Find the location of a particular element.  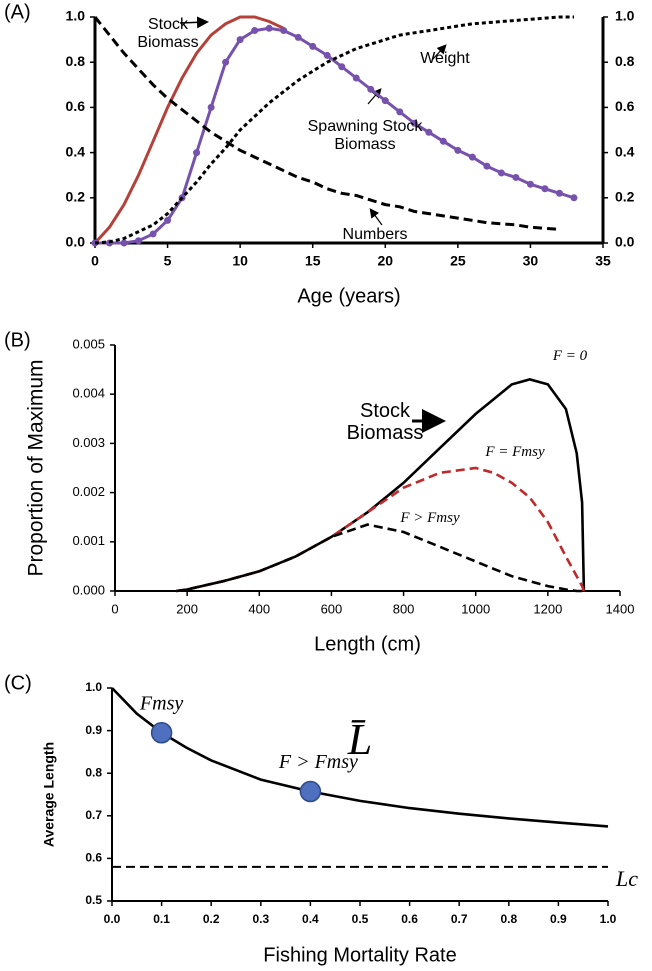

x-tick-label: 0.5 is located at coordinates (360, 919).